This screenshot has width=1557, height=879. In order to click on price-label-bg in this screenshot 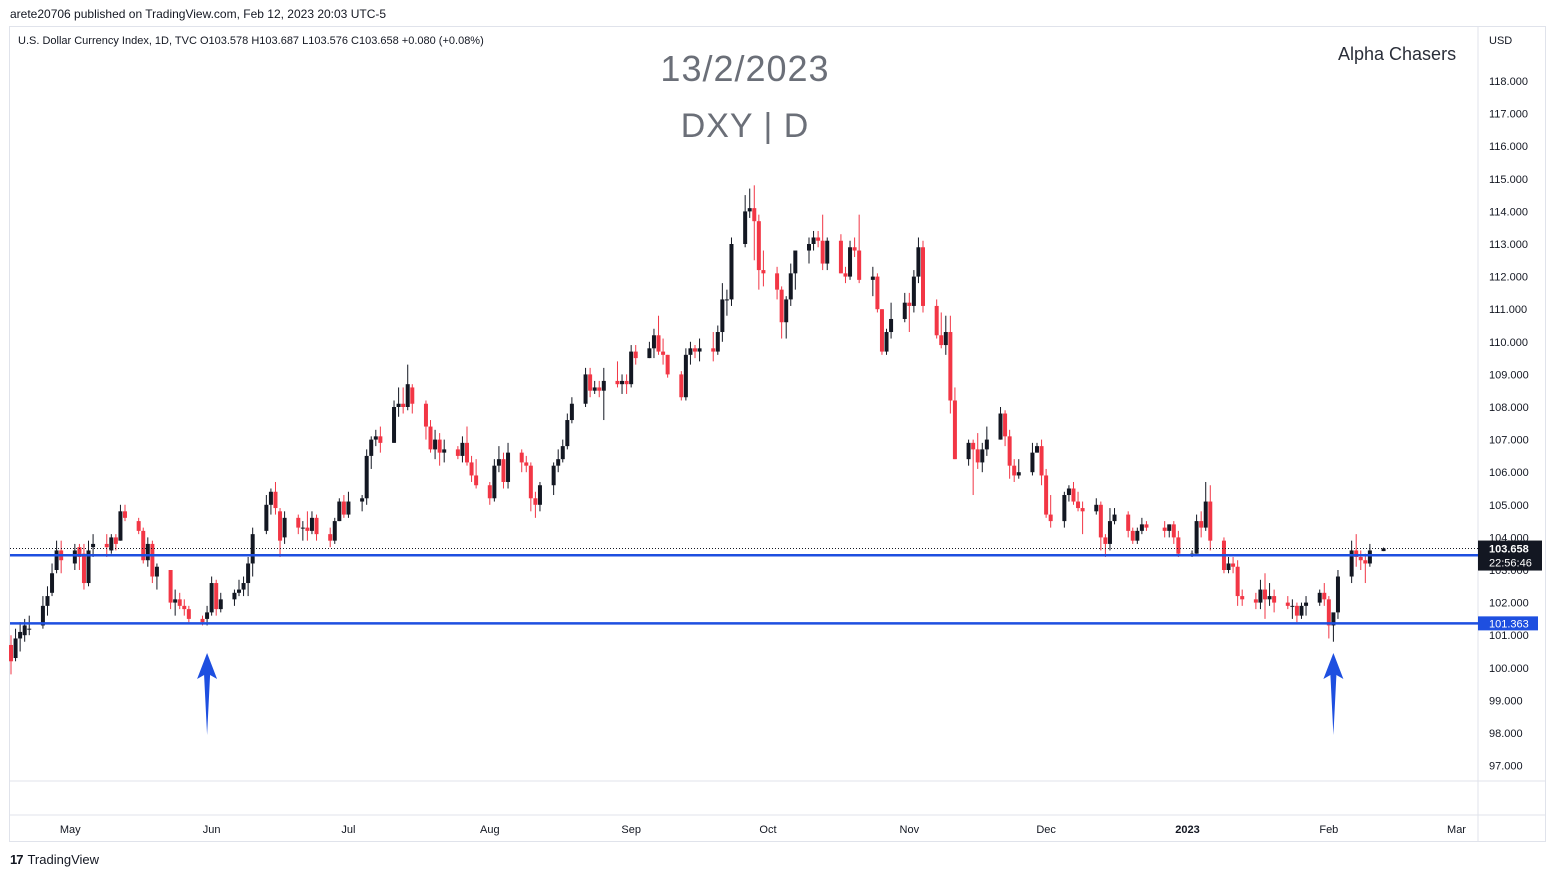, I will do `click(1510, 555)`.